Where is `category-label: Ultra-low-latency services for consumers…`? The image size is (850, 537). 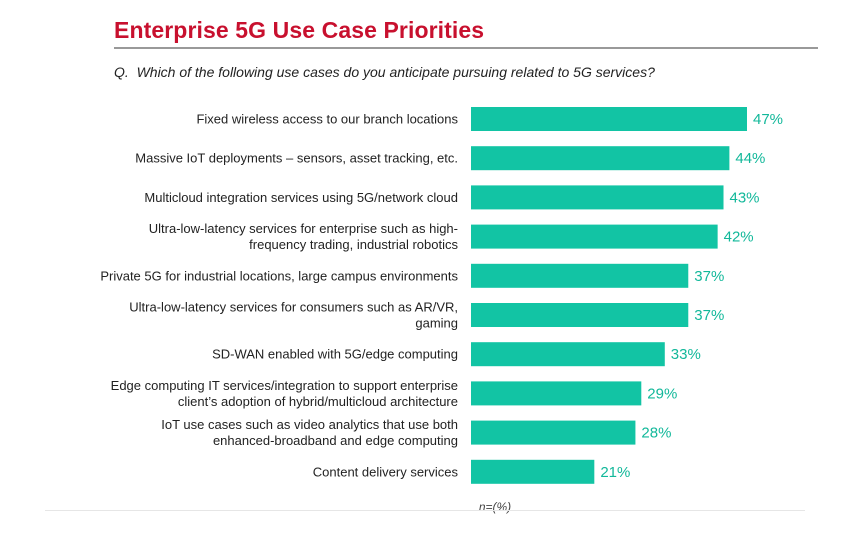 category-label: Ultra-low-latency services for consumers… is located at coordinates (293, 307).